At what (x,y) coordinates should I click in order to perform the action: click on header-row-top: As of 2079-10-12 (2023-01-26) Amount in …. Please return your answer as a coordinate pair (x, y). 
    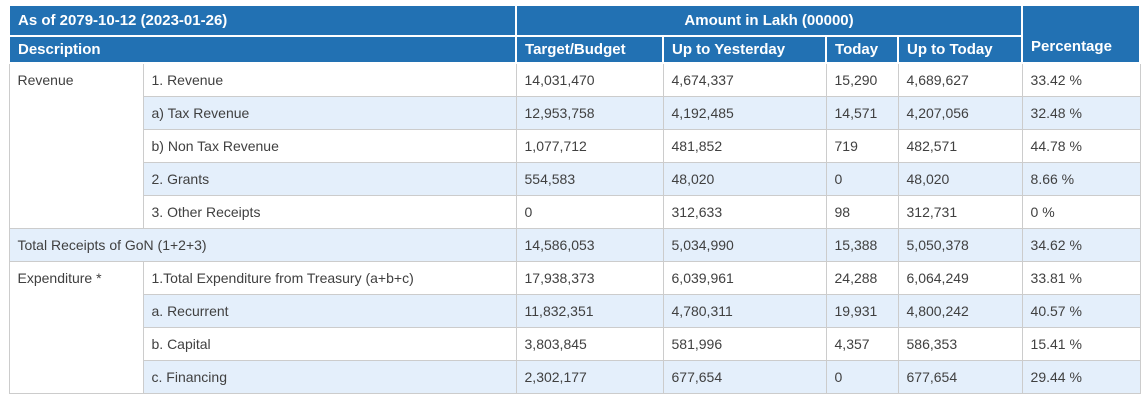
    Looking at the image, I should click on (574, 34).